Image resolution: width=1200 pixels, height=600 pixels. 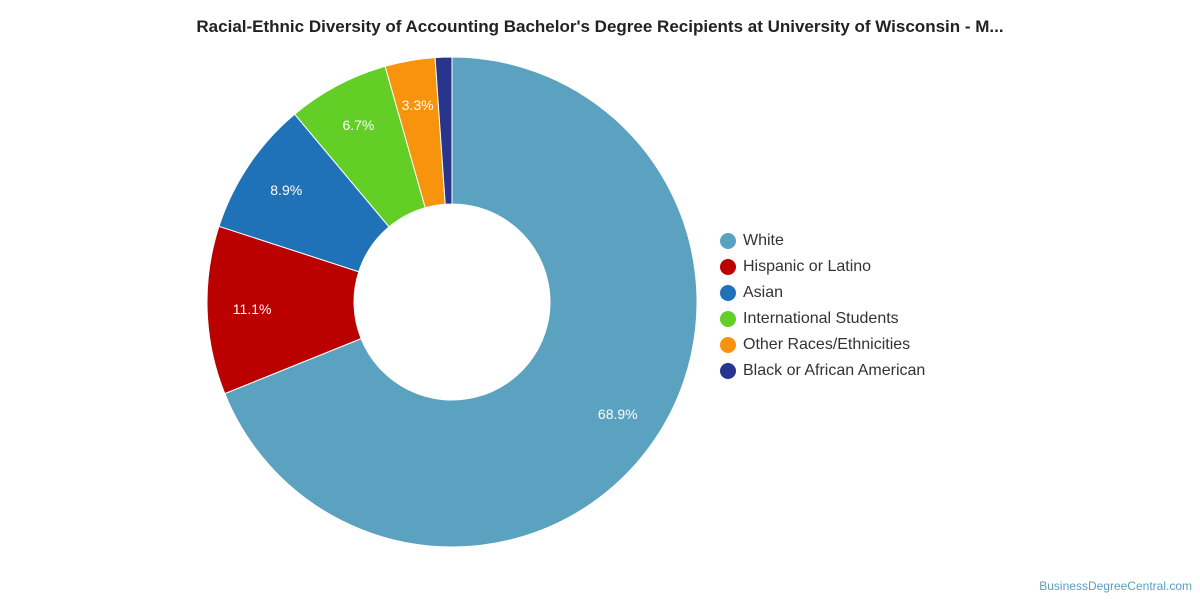 I want to click on legend-item-asian: Asian, so click(x=822, y=293).